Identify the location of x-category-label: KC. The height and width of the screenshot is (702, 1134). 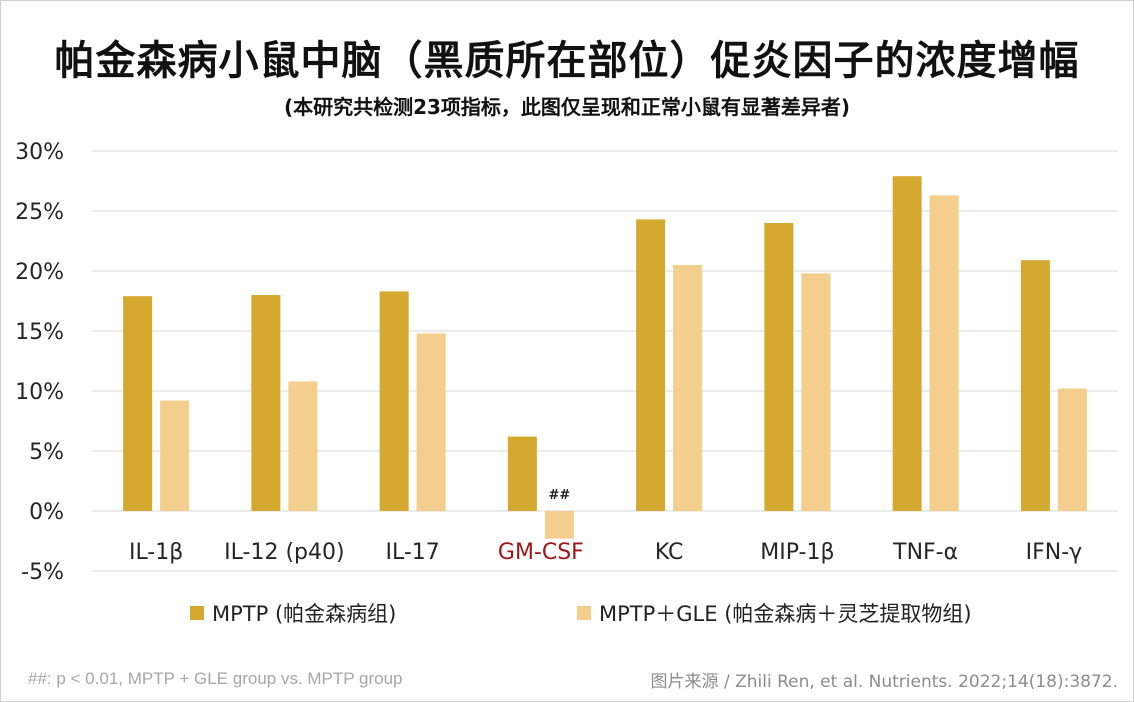
(669, 552).